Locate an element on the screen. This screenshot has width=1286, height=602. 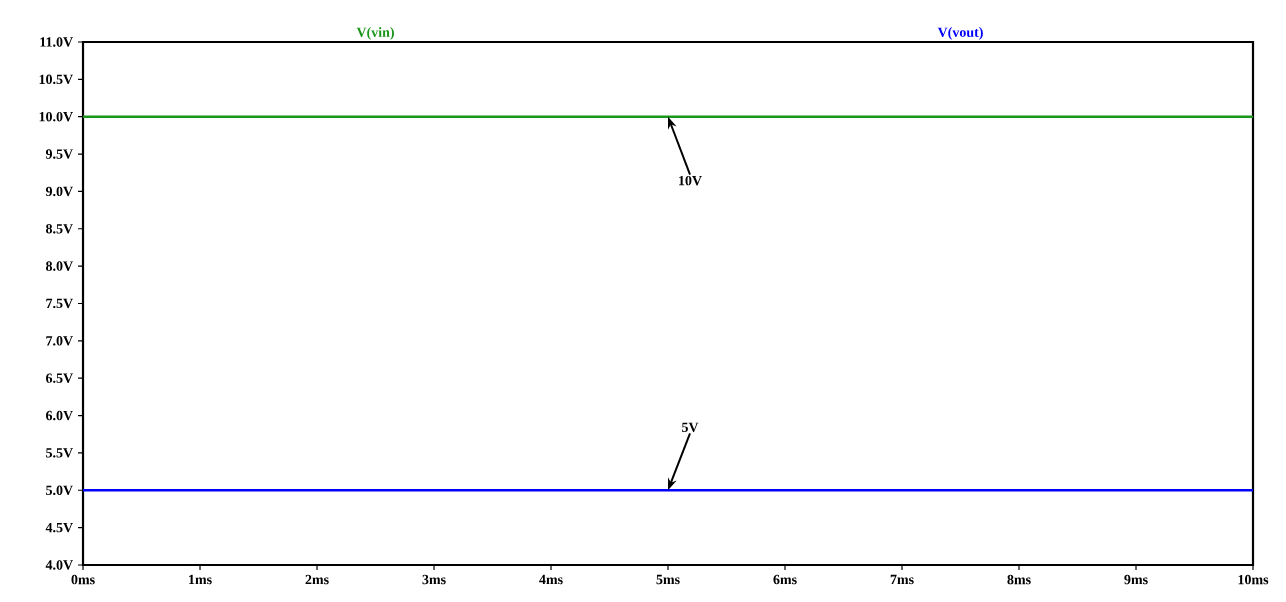
x-tick-label: 9ms is located at coordinates (1136, 579).